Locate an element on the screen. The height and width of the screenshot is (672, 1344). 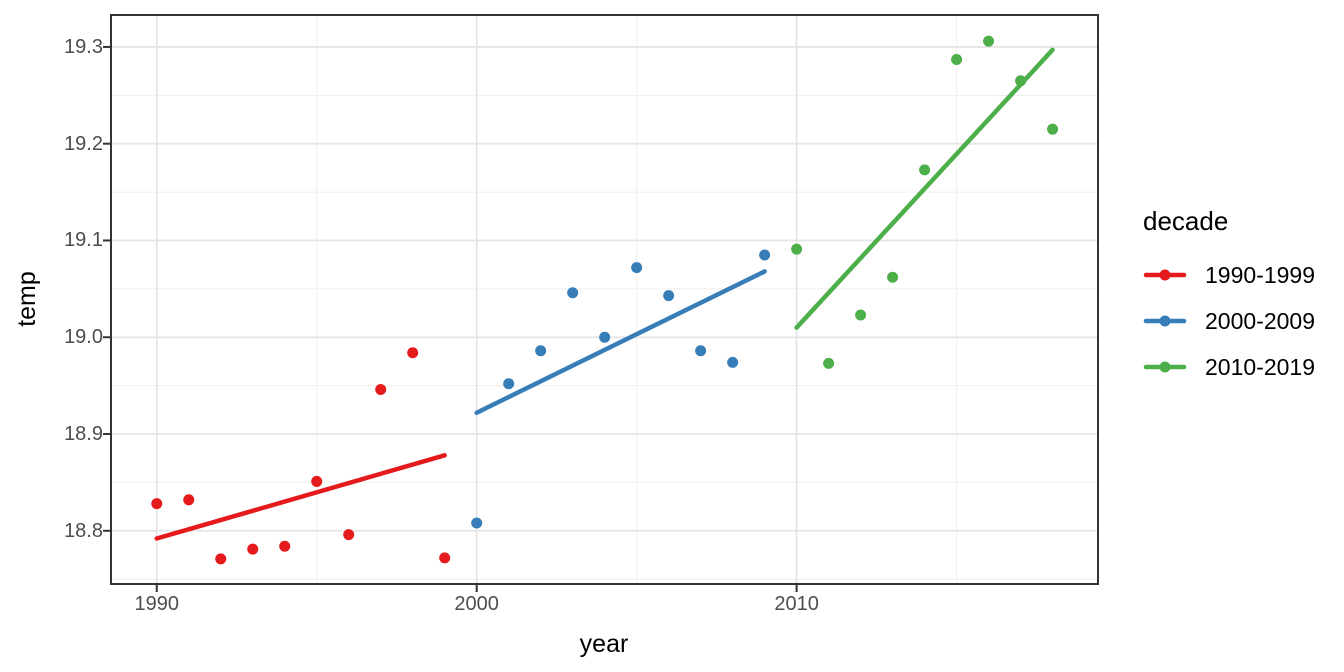
y-tick-label: 19.0 is located at coordinates (83, 337).